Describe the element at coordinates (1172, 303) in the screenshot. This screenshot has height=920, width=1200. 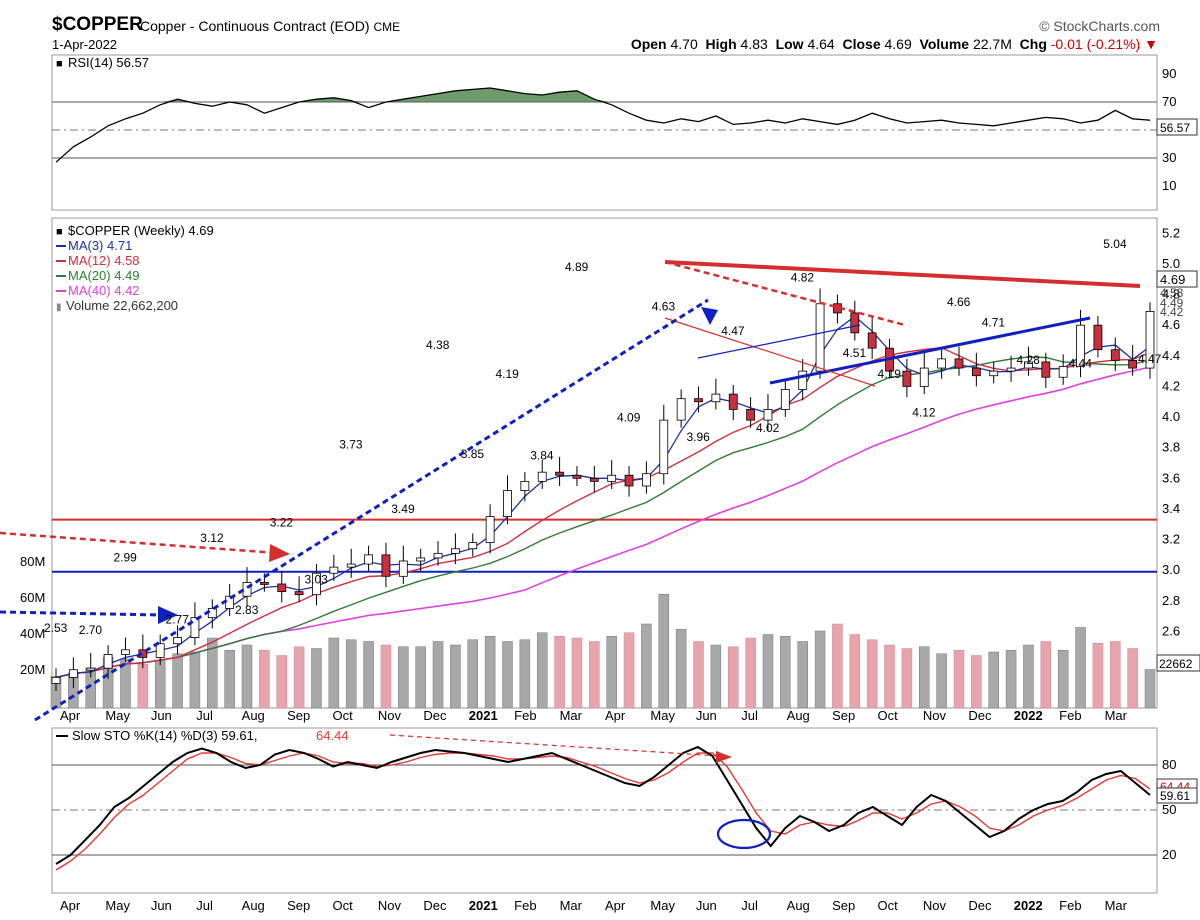
I see `right-value-label: 4.49` at that location.